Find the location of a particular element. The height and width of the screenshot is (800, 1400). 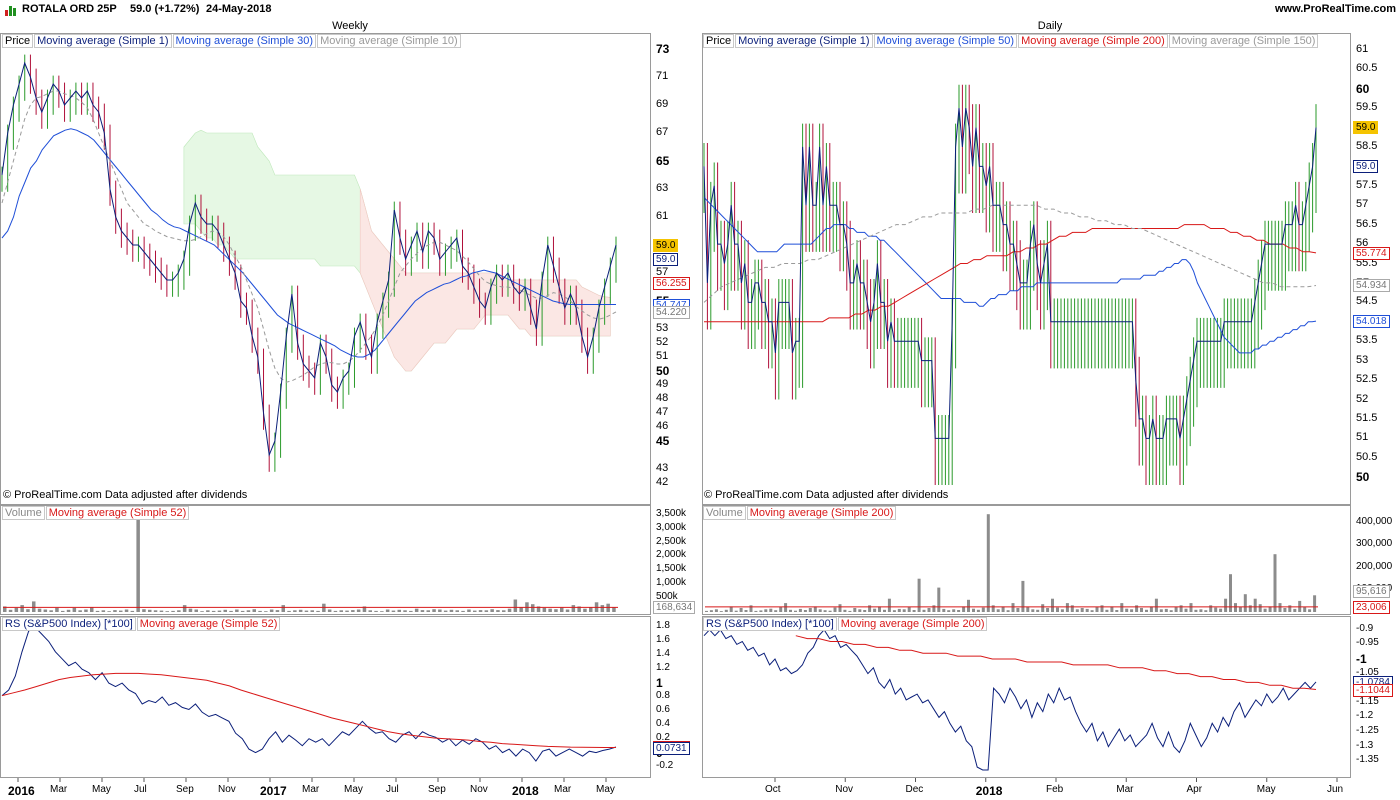

weekly-x-label: Jul is located at coordinates (140, 789).